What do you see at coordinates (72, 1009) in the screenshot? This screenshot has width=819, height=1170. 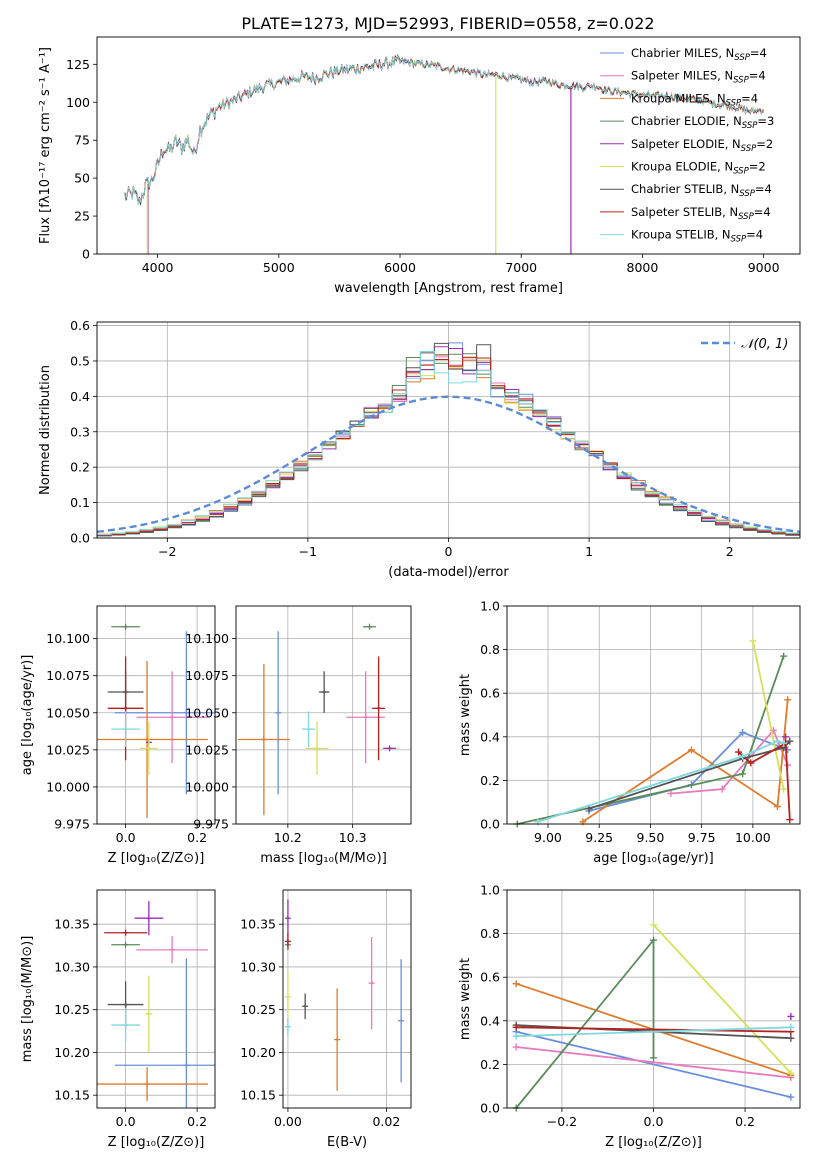 I see `y-tick-label: 10.25` at bounding box center [72, 1009].